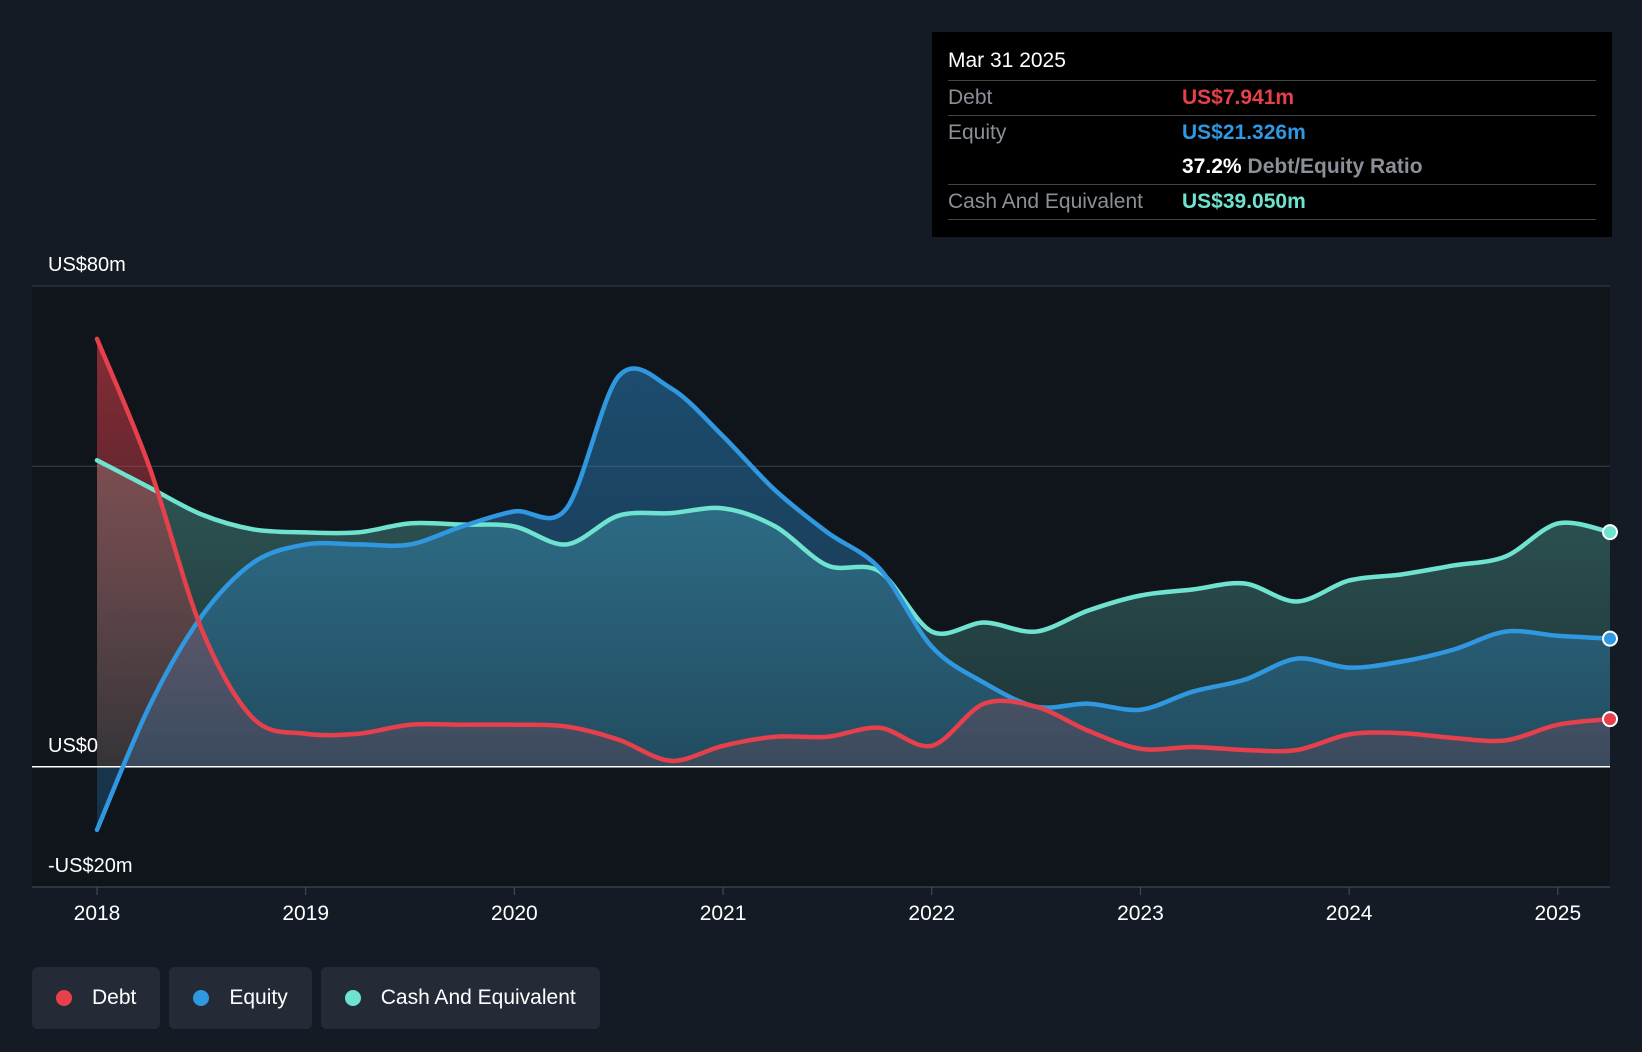  What do you see at coordinates (201, 998) in the screenshot?
I see `legend-dot-equity-icon` at bounding box center [201, 998].